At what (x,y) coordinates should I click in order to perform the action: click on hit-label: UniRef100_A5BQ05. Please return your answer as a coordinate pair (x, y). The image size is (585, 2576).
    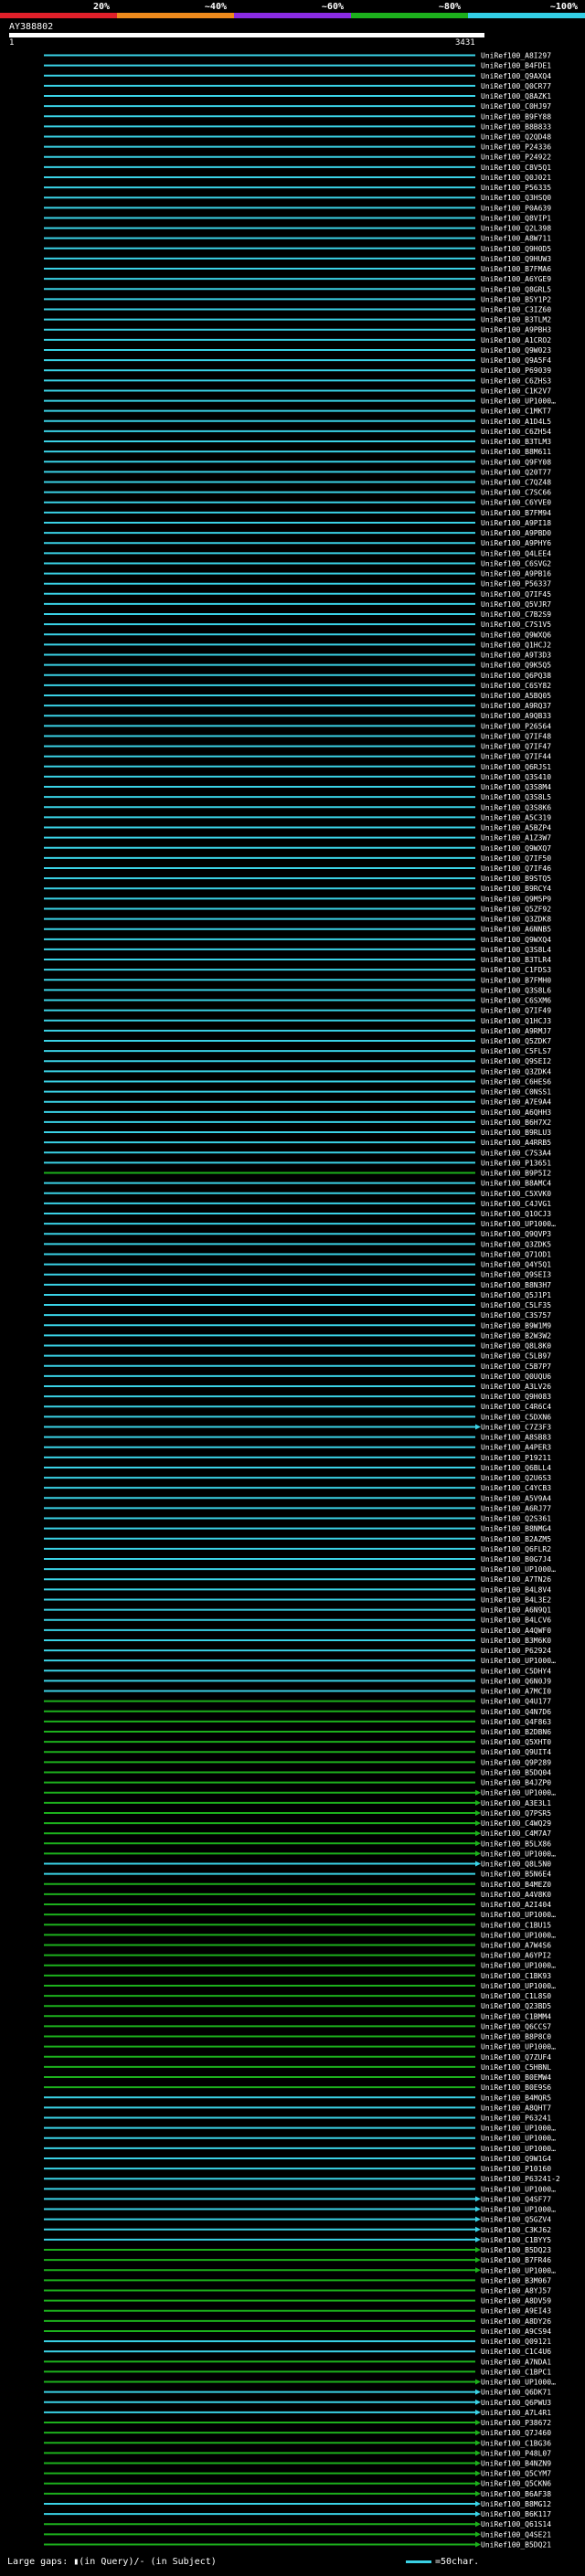
    Looking at the image, I should click on (516, 696).